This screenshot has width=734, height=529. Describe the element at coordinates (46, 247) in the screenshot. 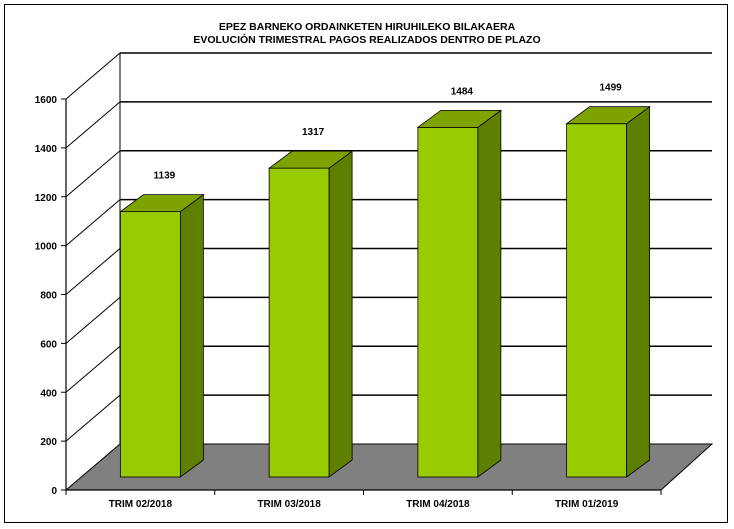

I see `y-tick-label: 1000` at that location.